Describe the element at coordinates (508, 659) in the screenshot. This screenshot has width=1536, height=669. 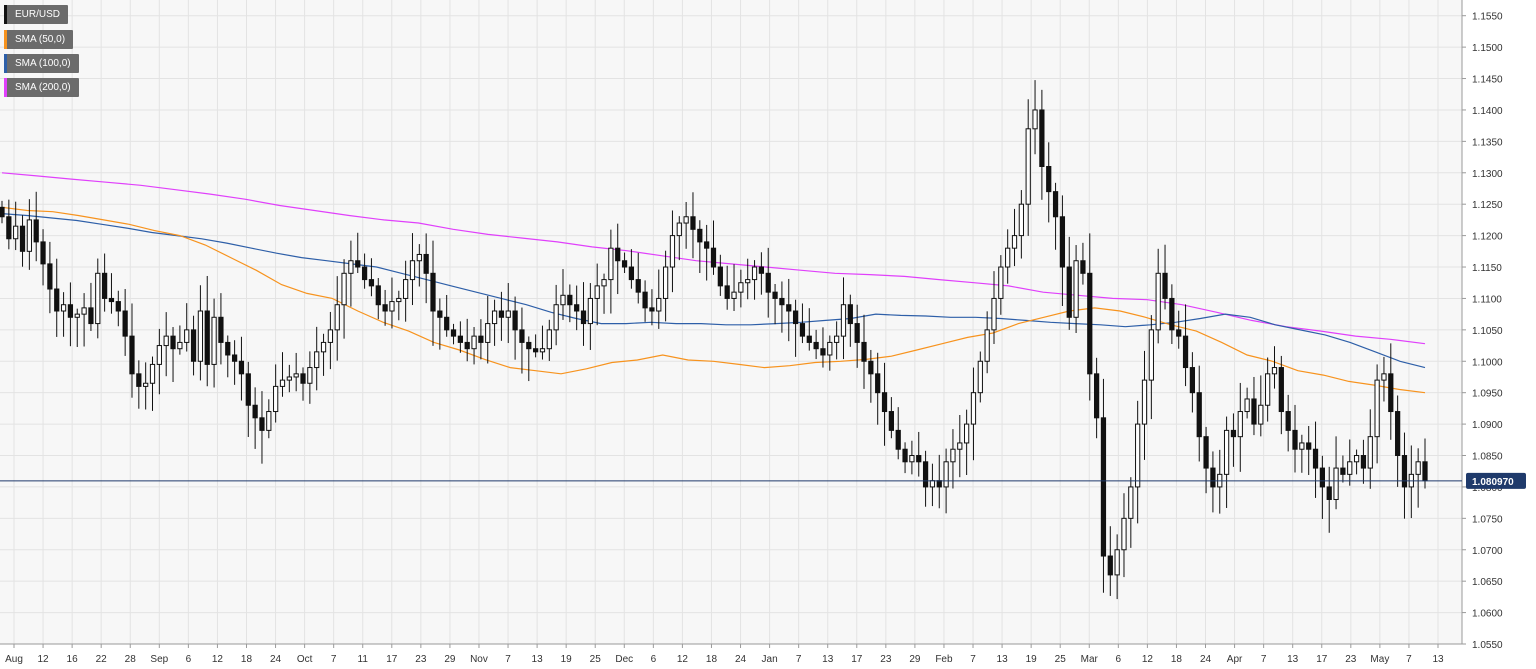
I see `x-tick-label: 7` at that location.